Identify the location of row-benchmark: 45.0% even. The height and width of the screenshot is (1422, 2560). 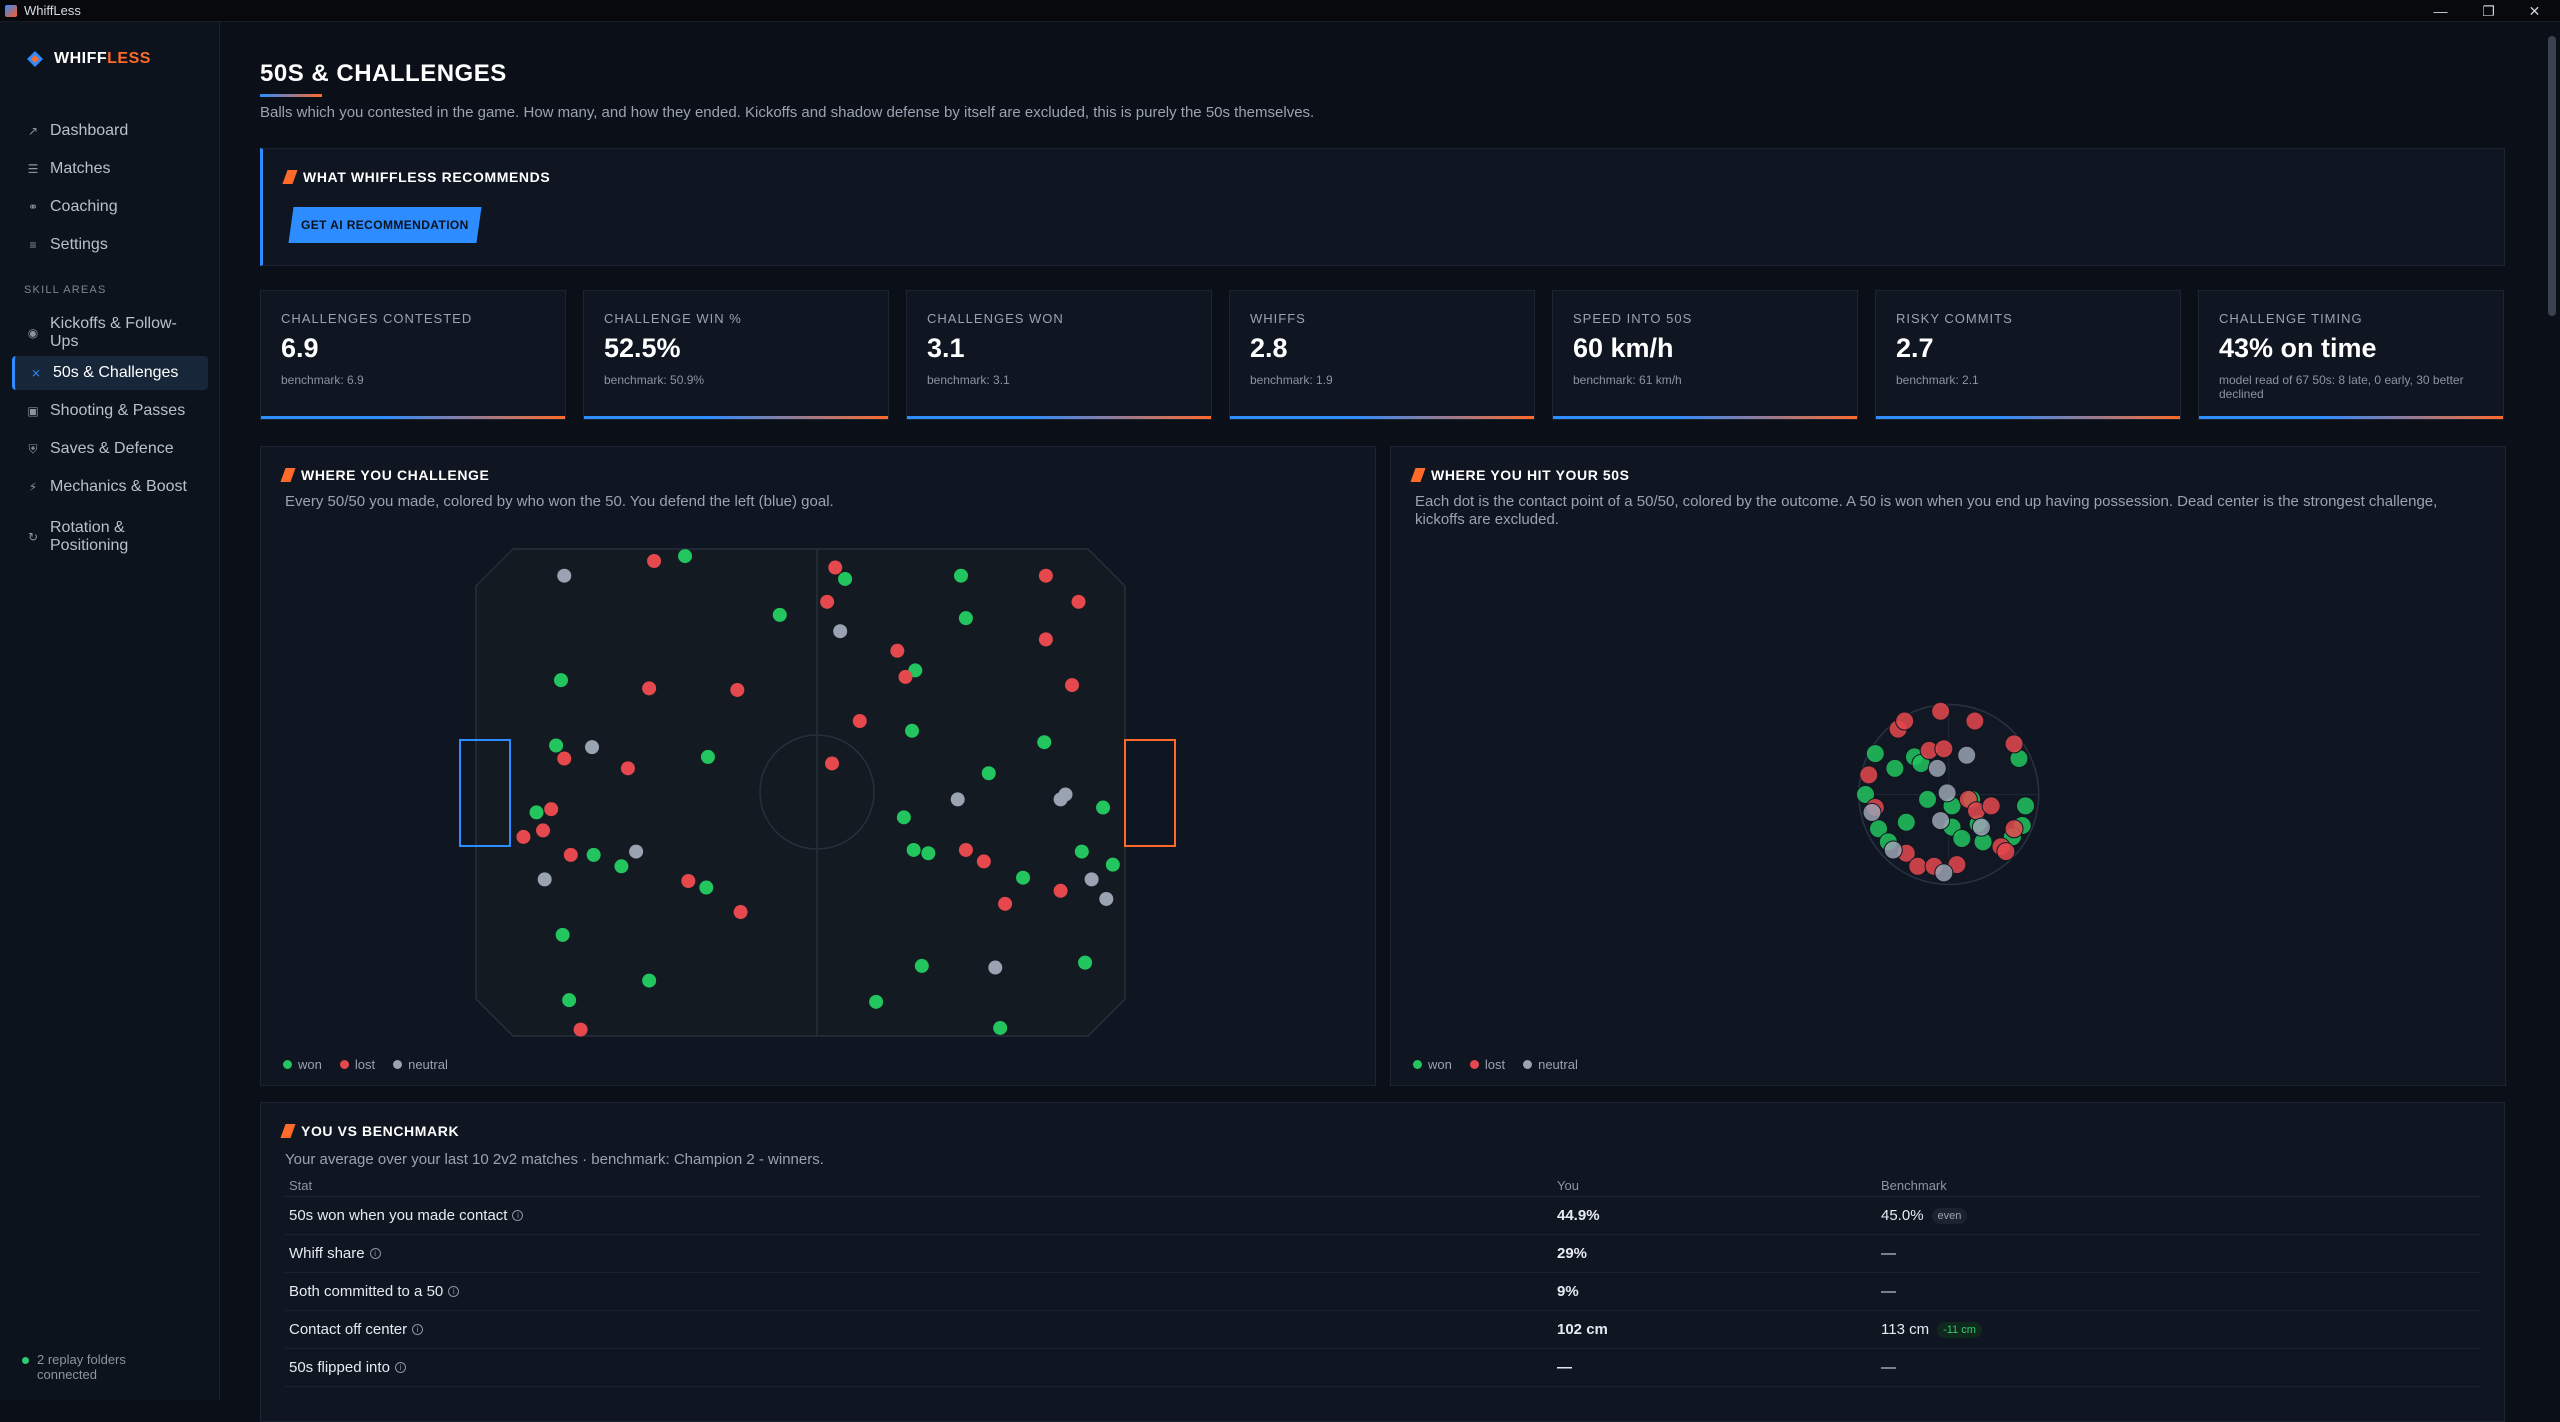
(2181, 1215).